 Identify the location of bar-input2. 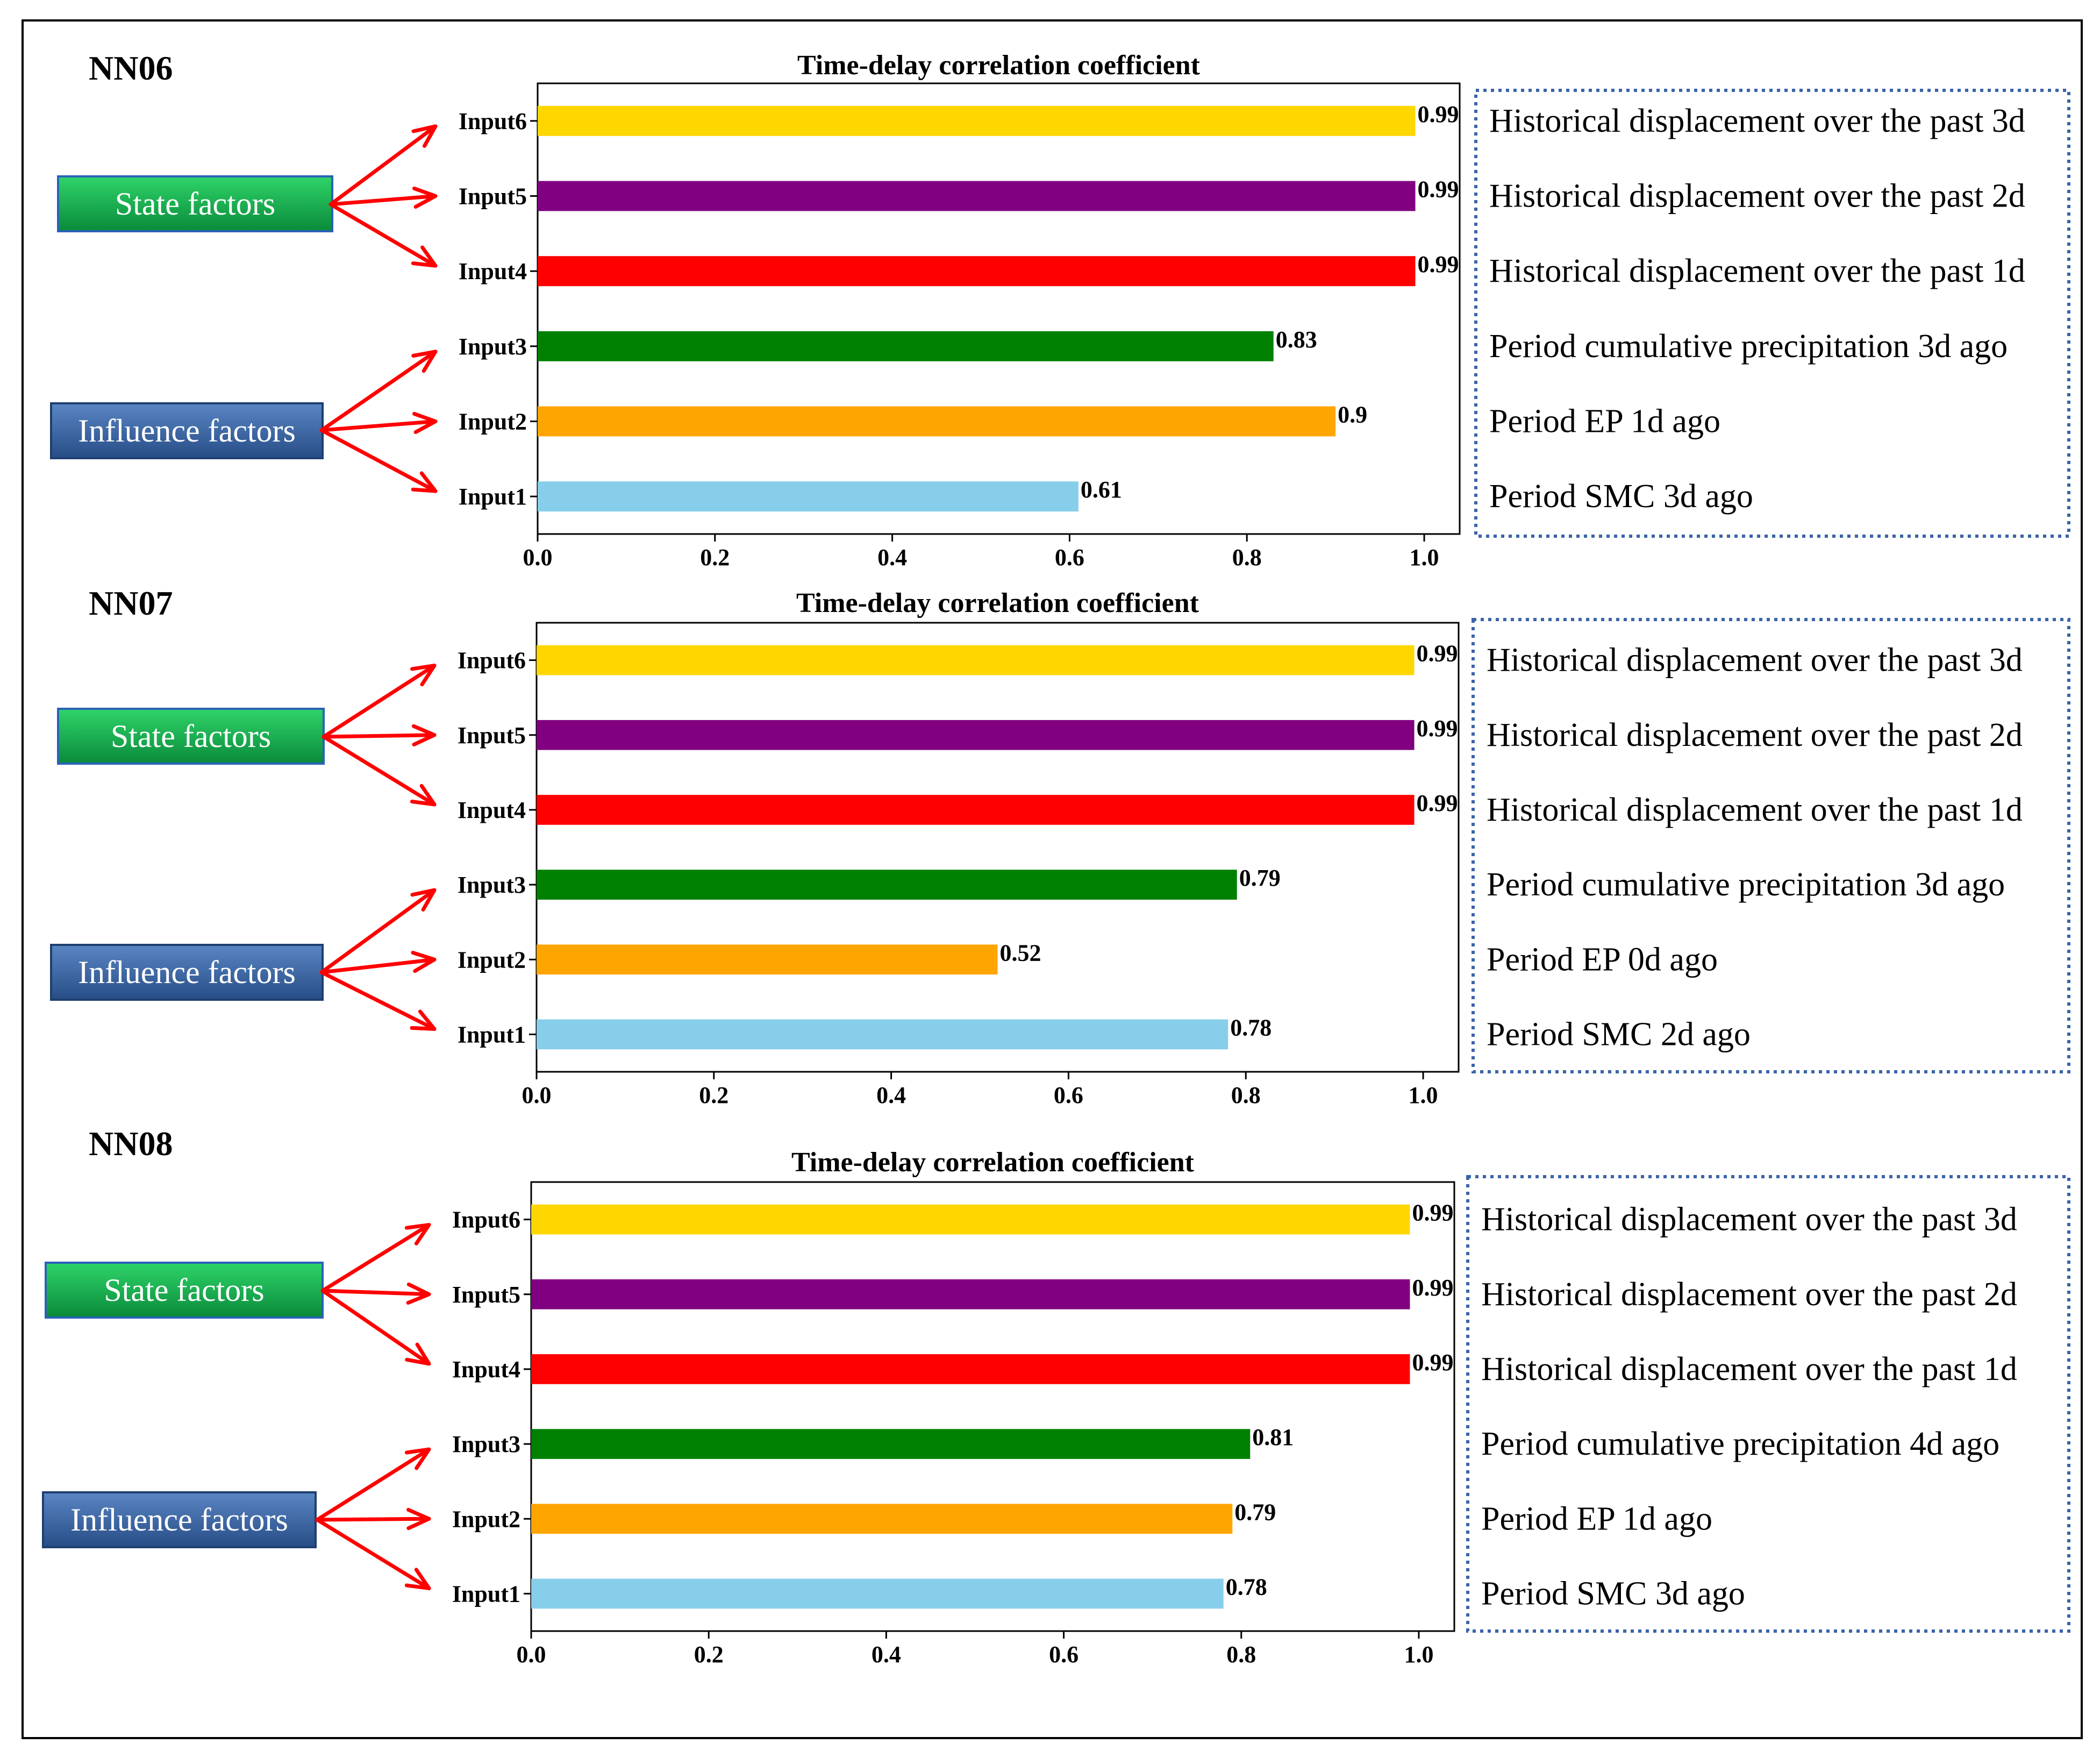
(767, 959).